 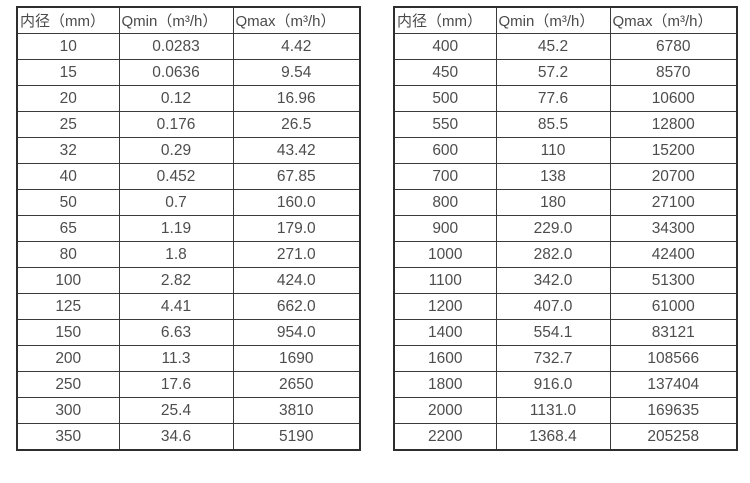 What do you see at coordinates (553, 410) in the screenshot?
I see `table-cell: 1131.0` at bounding box center [553, 410].